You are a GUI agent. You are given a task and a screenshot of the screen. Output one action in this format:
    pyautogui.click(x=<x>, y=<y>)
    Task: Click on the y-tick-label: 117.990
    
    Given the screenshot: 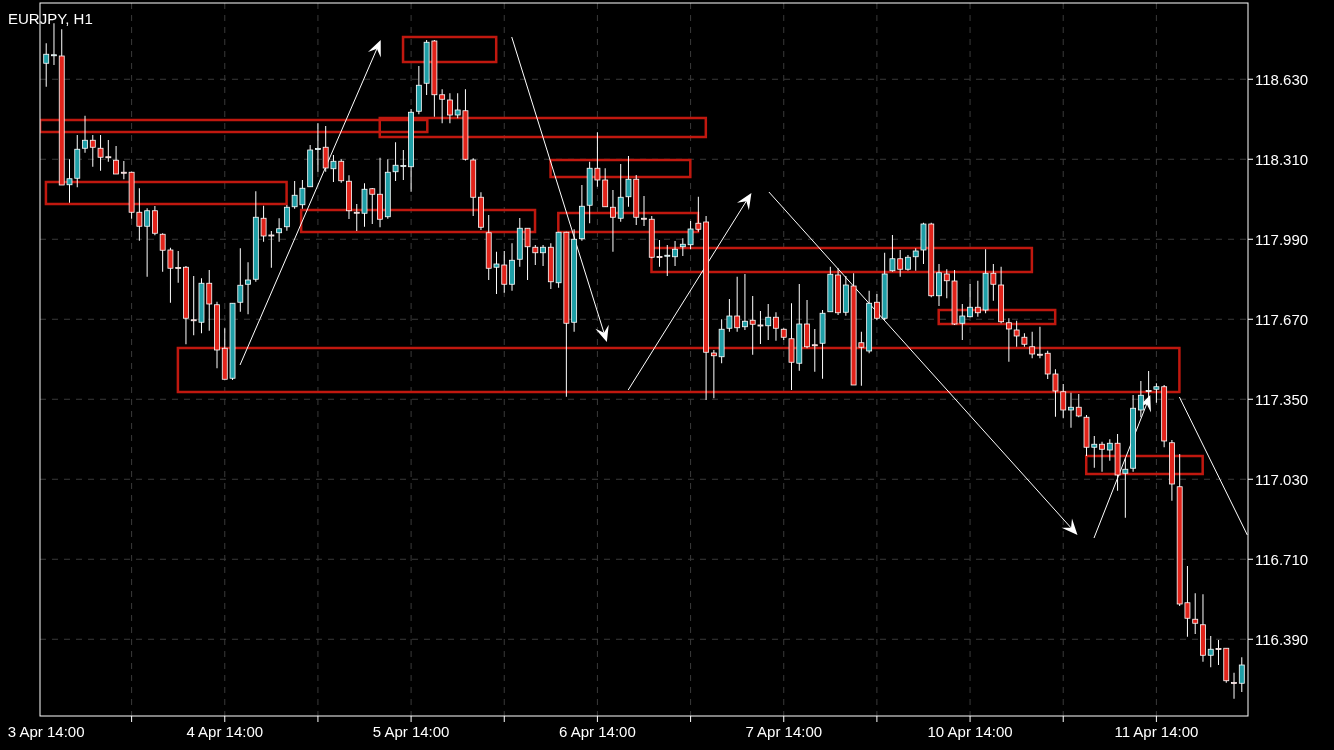 What is the action you would take?
    pyautogui.click(x=1282, y=239)
    